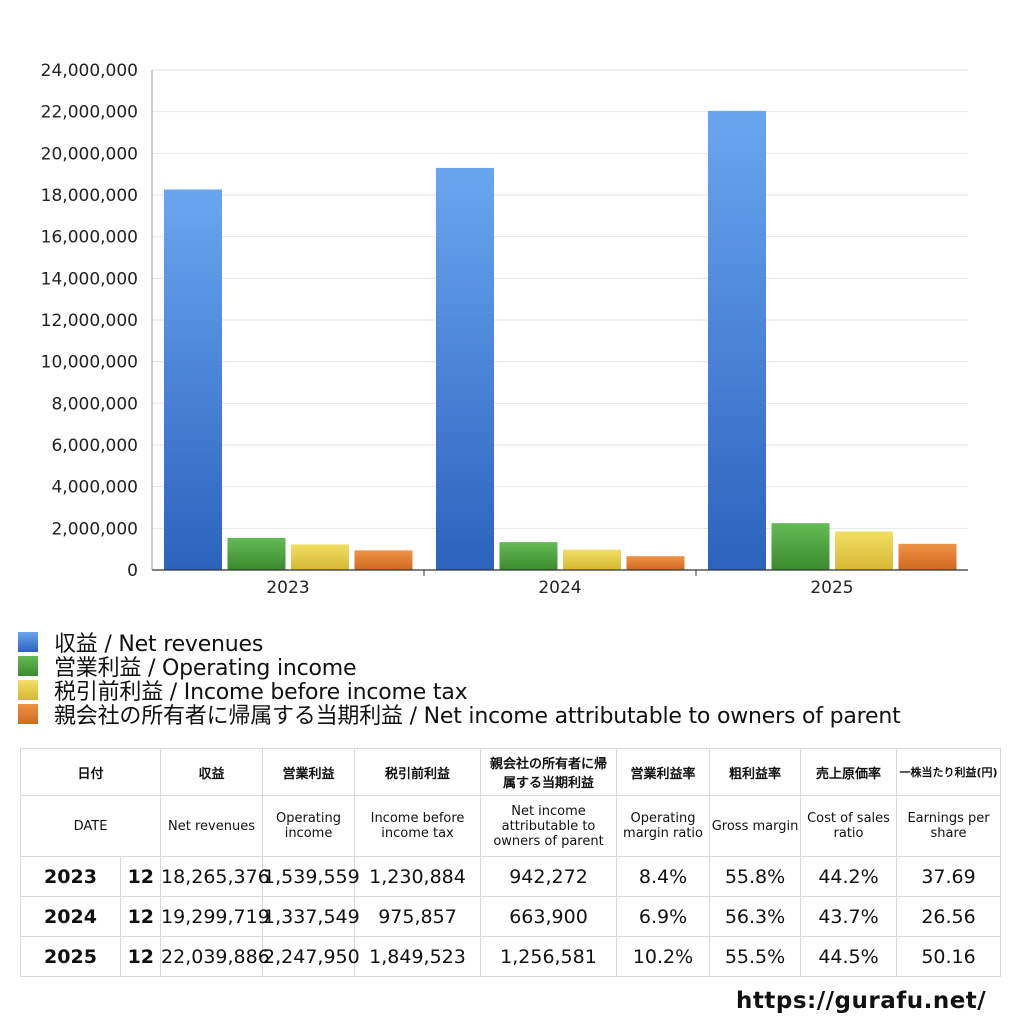  I want to click on header-pretax-jp: 税引前利益, so click(418, 772).